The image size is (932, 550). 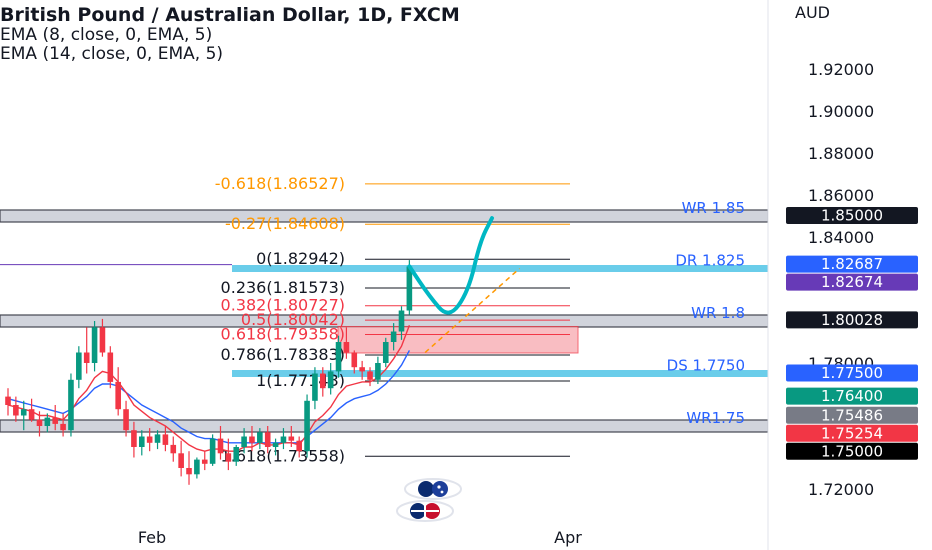 I want to click on price-badge-label-8: 1.75000, so click(x=852, y=451).